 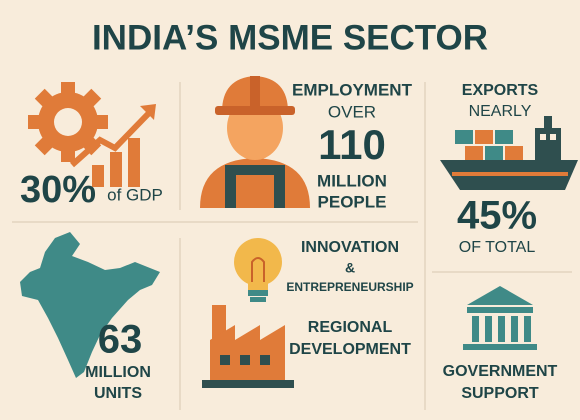 What do you see at coordinates (58, 190) in the screenshot?
I see `gdp-value: 30%` at bounding box center [58, 190].